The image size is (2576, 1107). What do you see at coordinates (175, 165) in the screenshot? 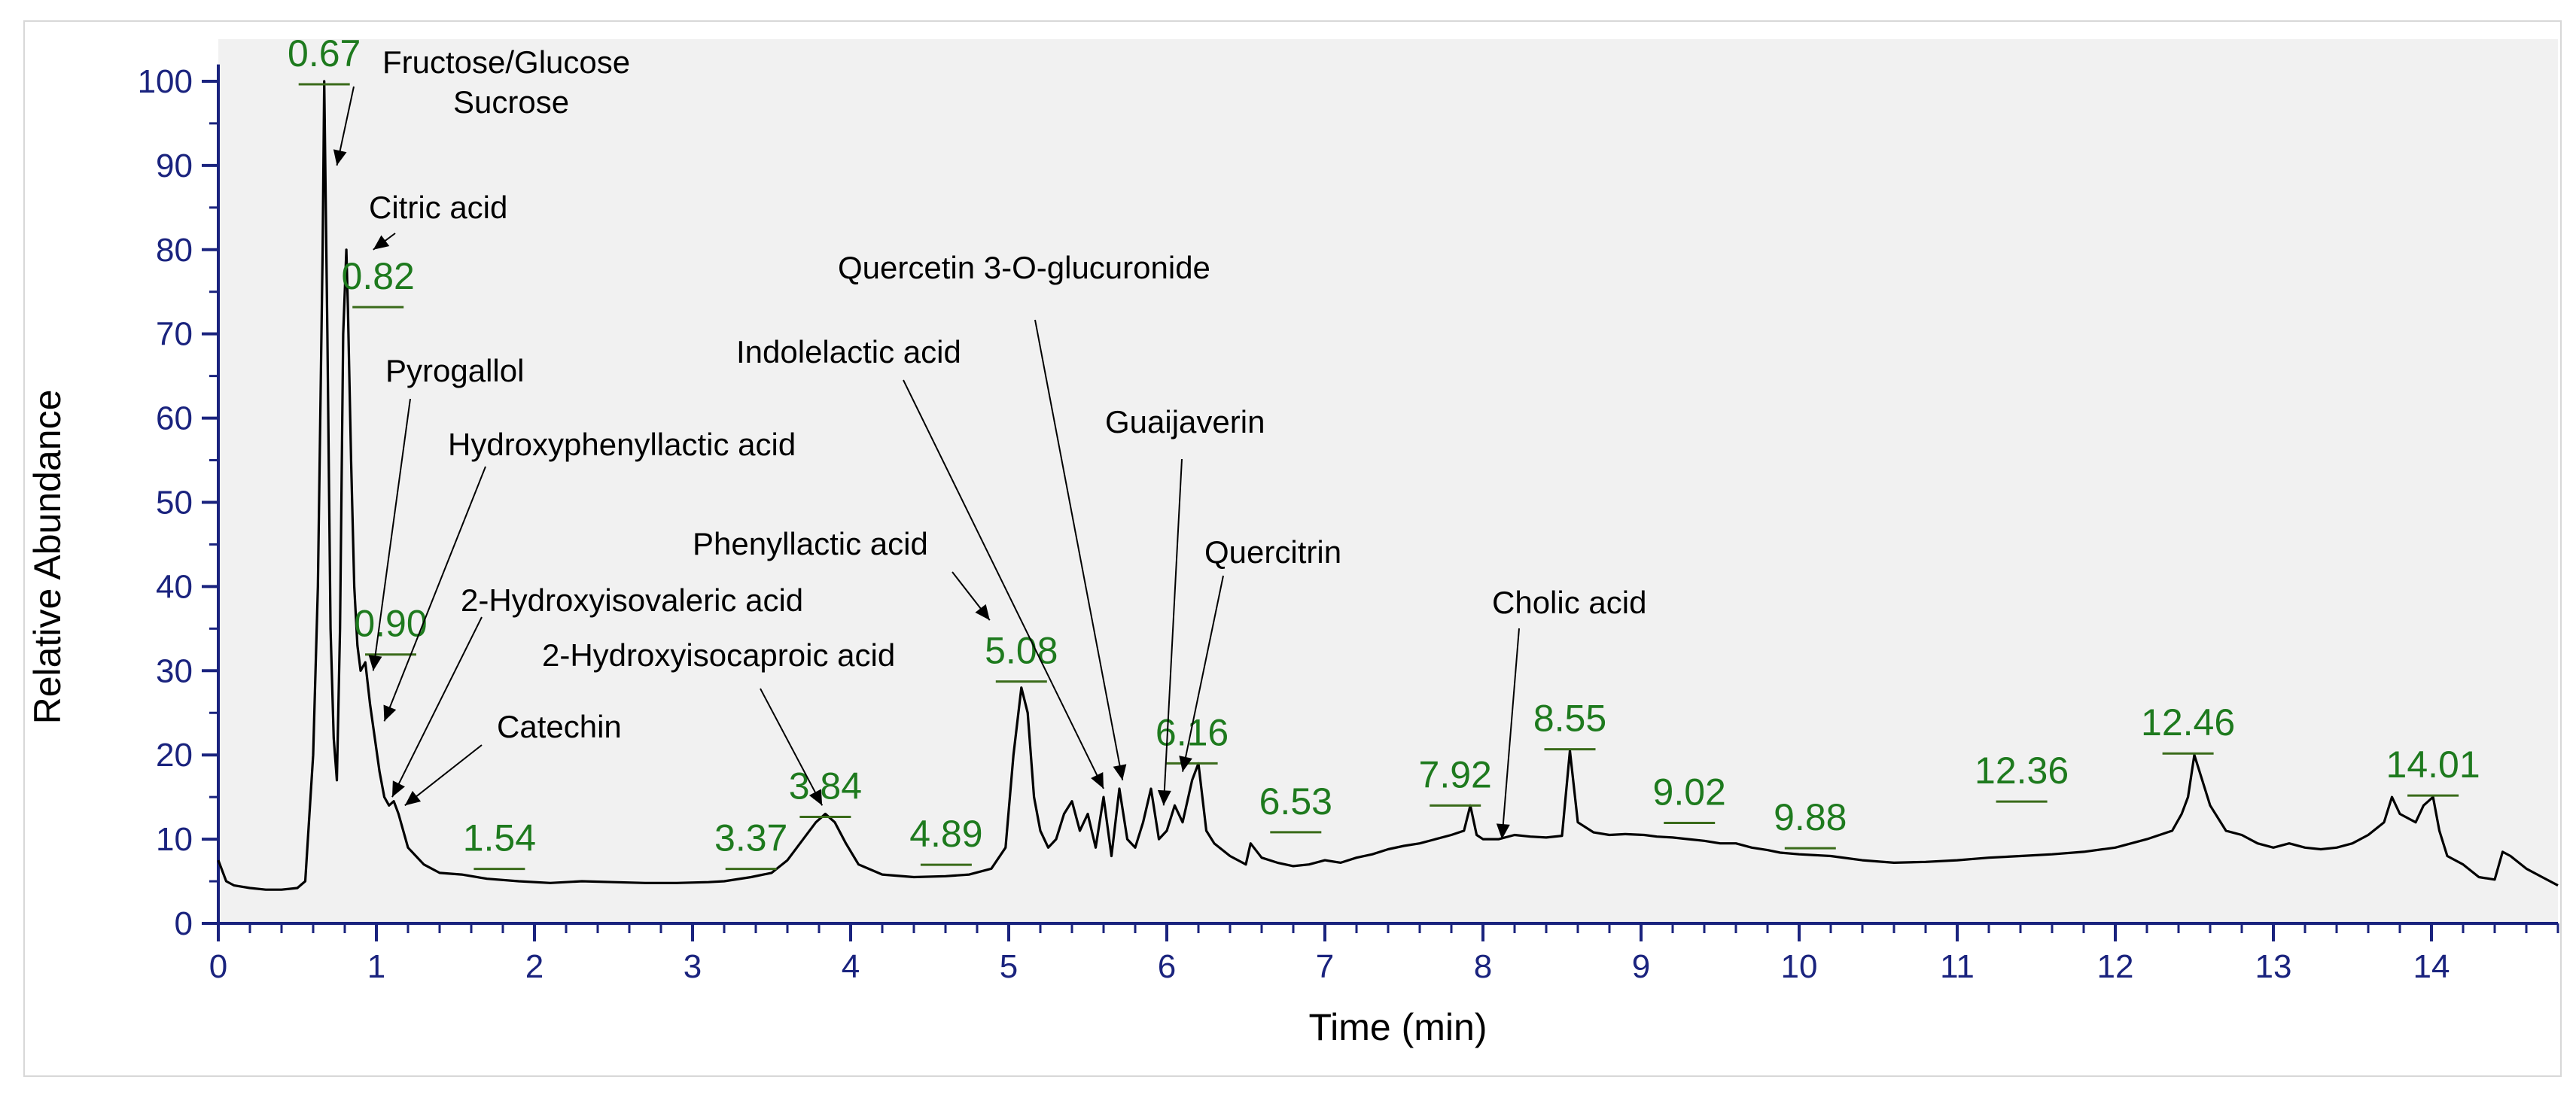
I see `y-tick-label: 90` at bounding box center [175, 165].